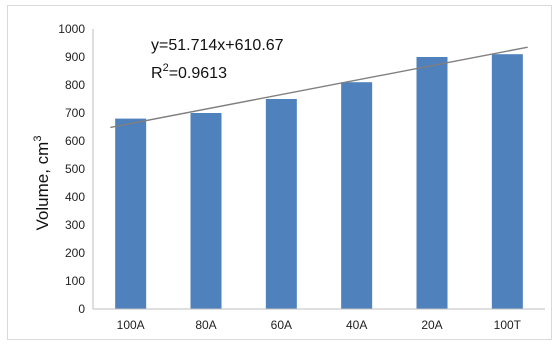 Image resolution: width=559 pixels, height=345 pixels. What do you see at coordinates (42, 183) in the screenshot?
I see `y-axis-title: Volume, cm3` at bounding box center [42, 183].